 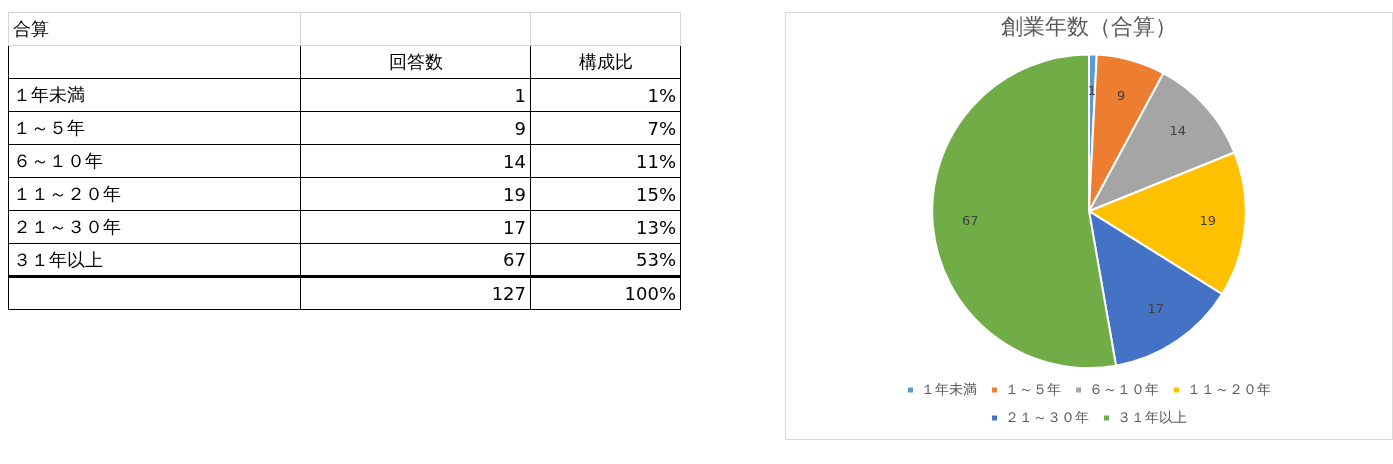 What do you see at coordinates (1155, 309) in the screenshot?
I see `data-label: 17` at bounding box center [1155, 309].